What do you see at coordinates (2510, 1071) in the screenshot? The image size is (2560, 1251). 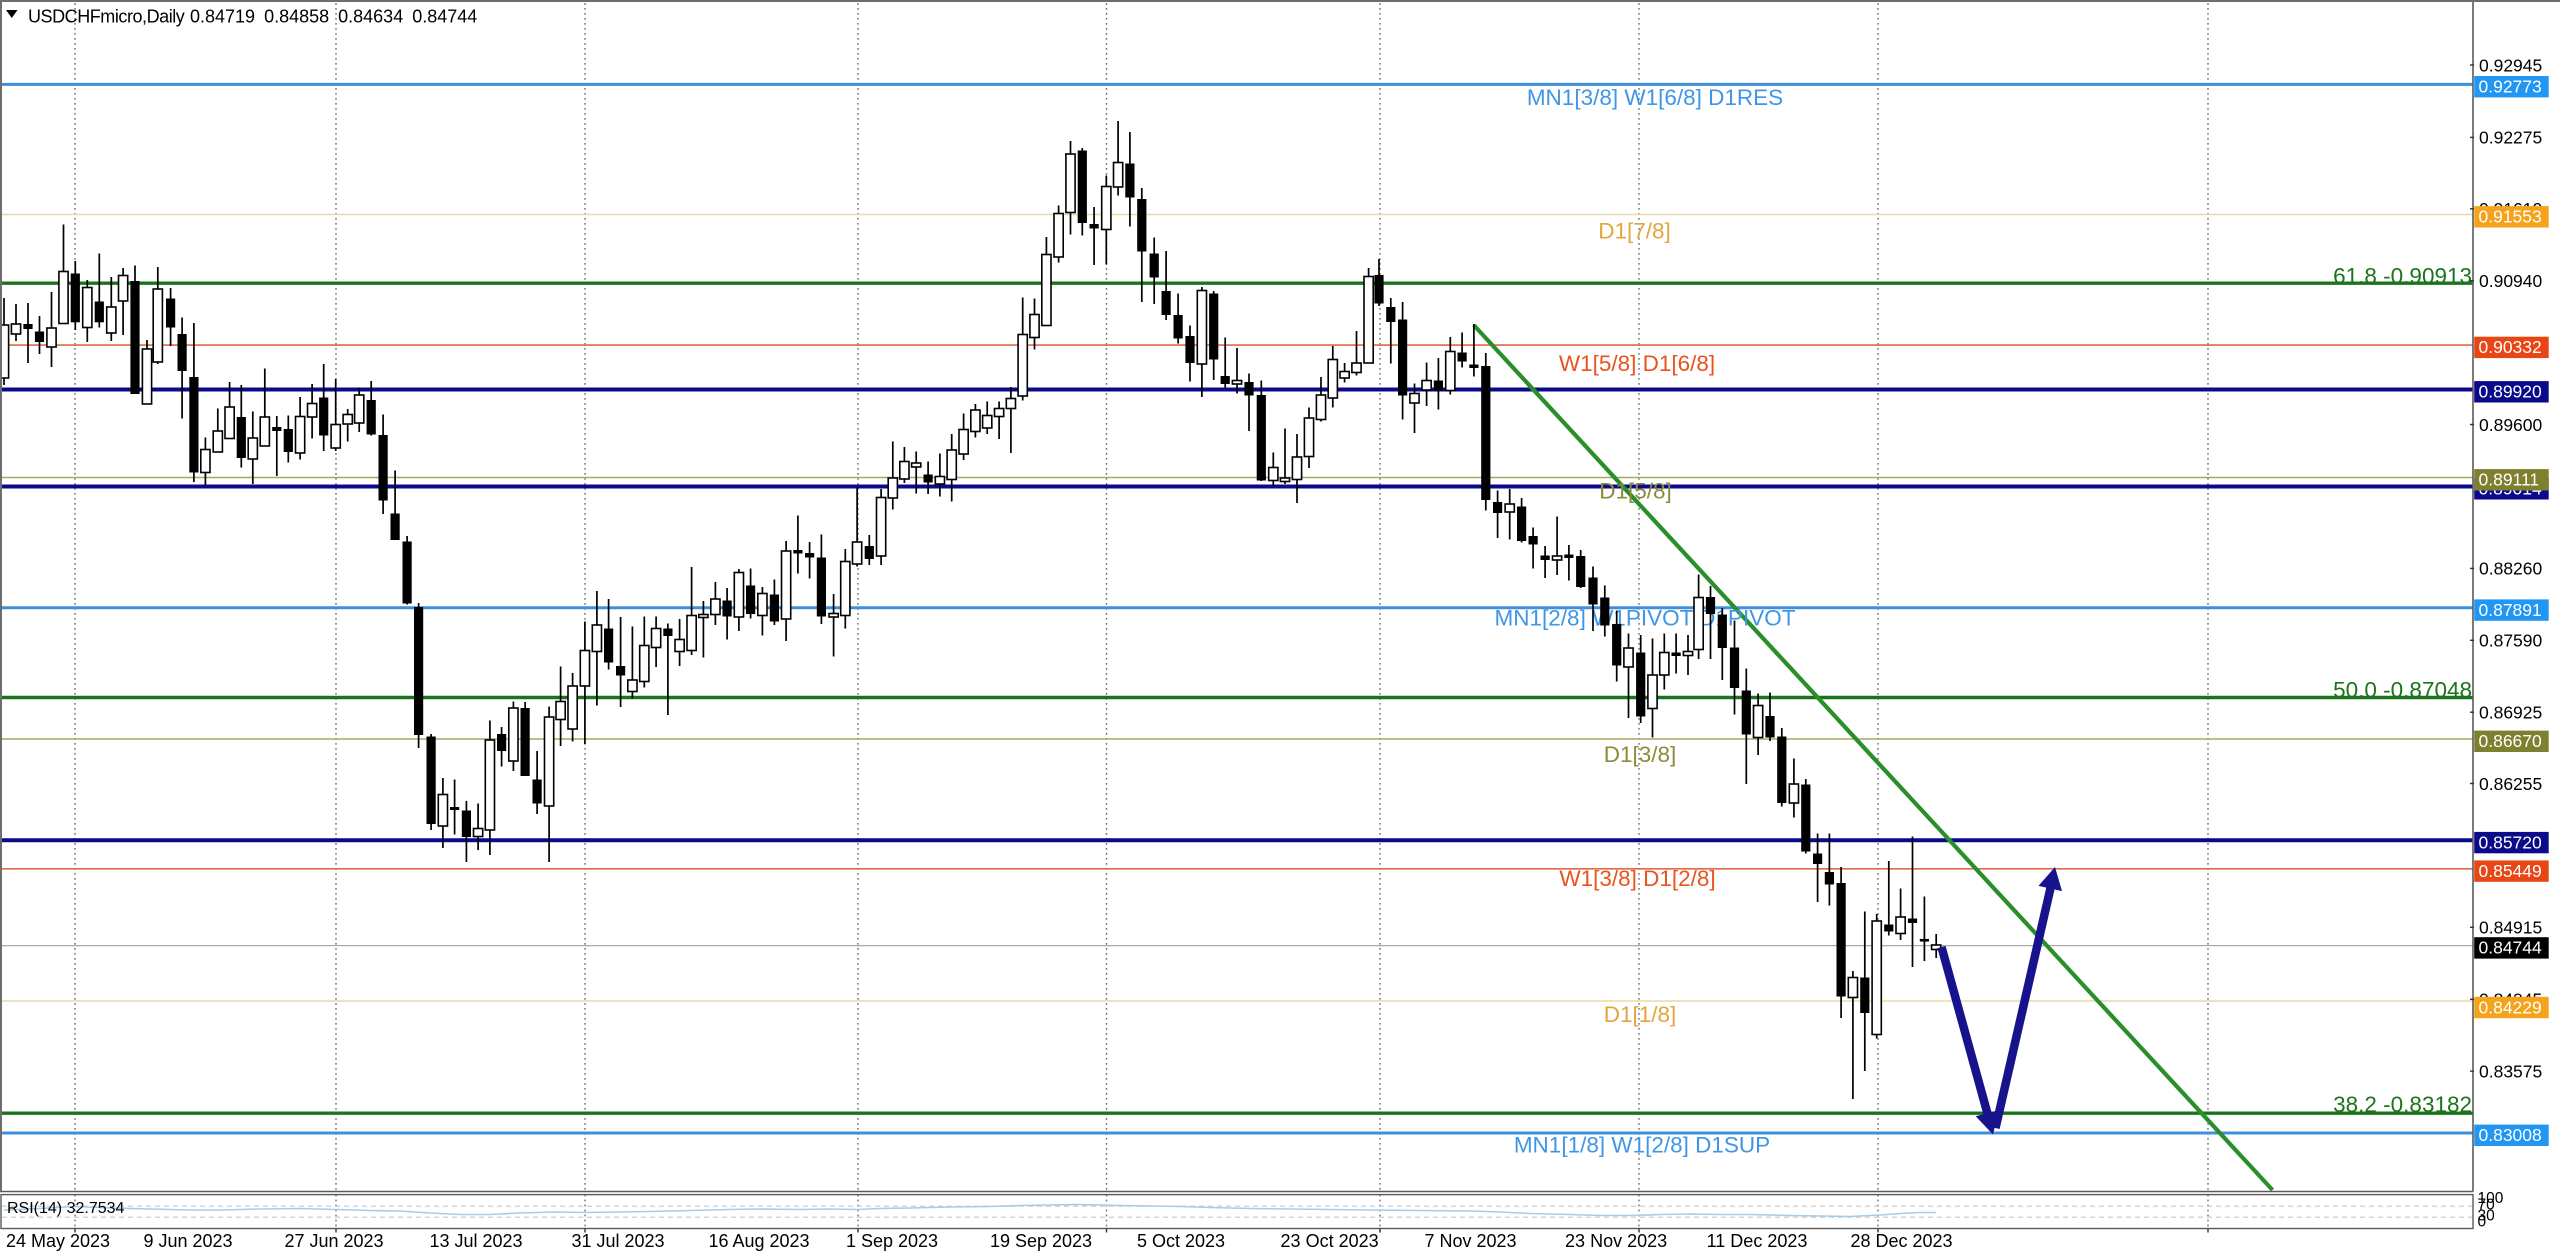 I see `svg-text: 0.83575` at bounding box center [2510, 1071].